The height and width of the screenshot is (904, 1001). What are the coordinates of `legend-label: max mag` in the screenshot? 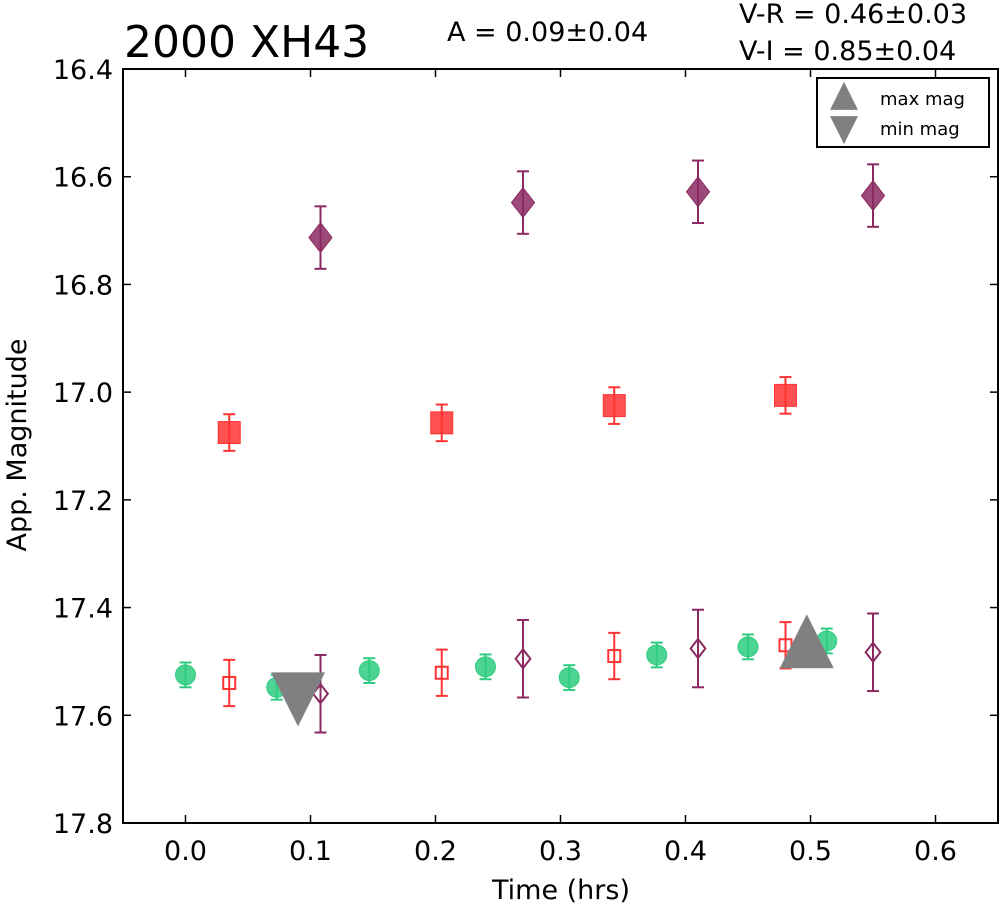 It's located at (922, 99).